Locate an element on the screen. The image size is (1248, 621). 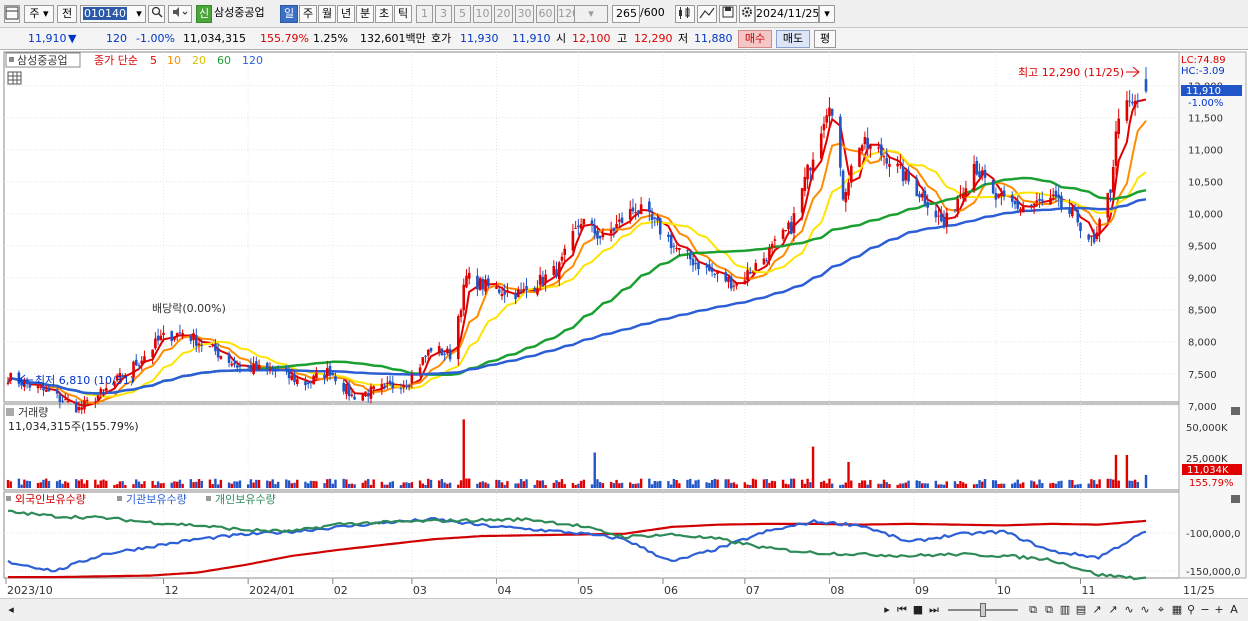
overlay-icon: ⧉ is located at coordinates (1049, 609).